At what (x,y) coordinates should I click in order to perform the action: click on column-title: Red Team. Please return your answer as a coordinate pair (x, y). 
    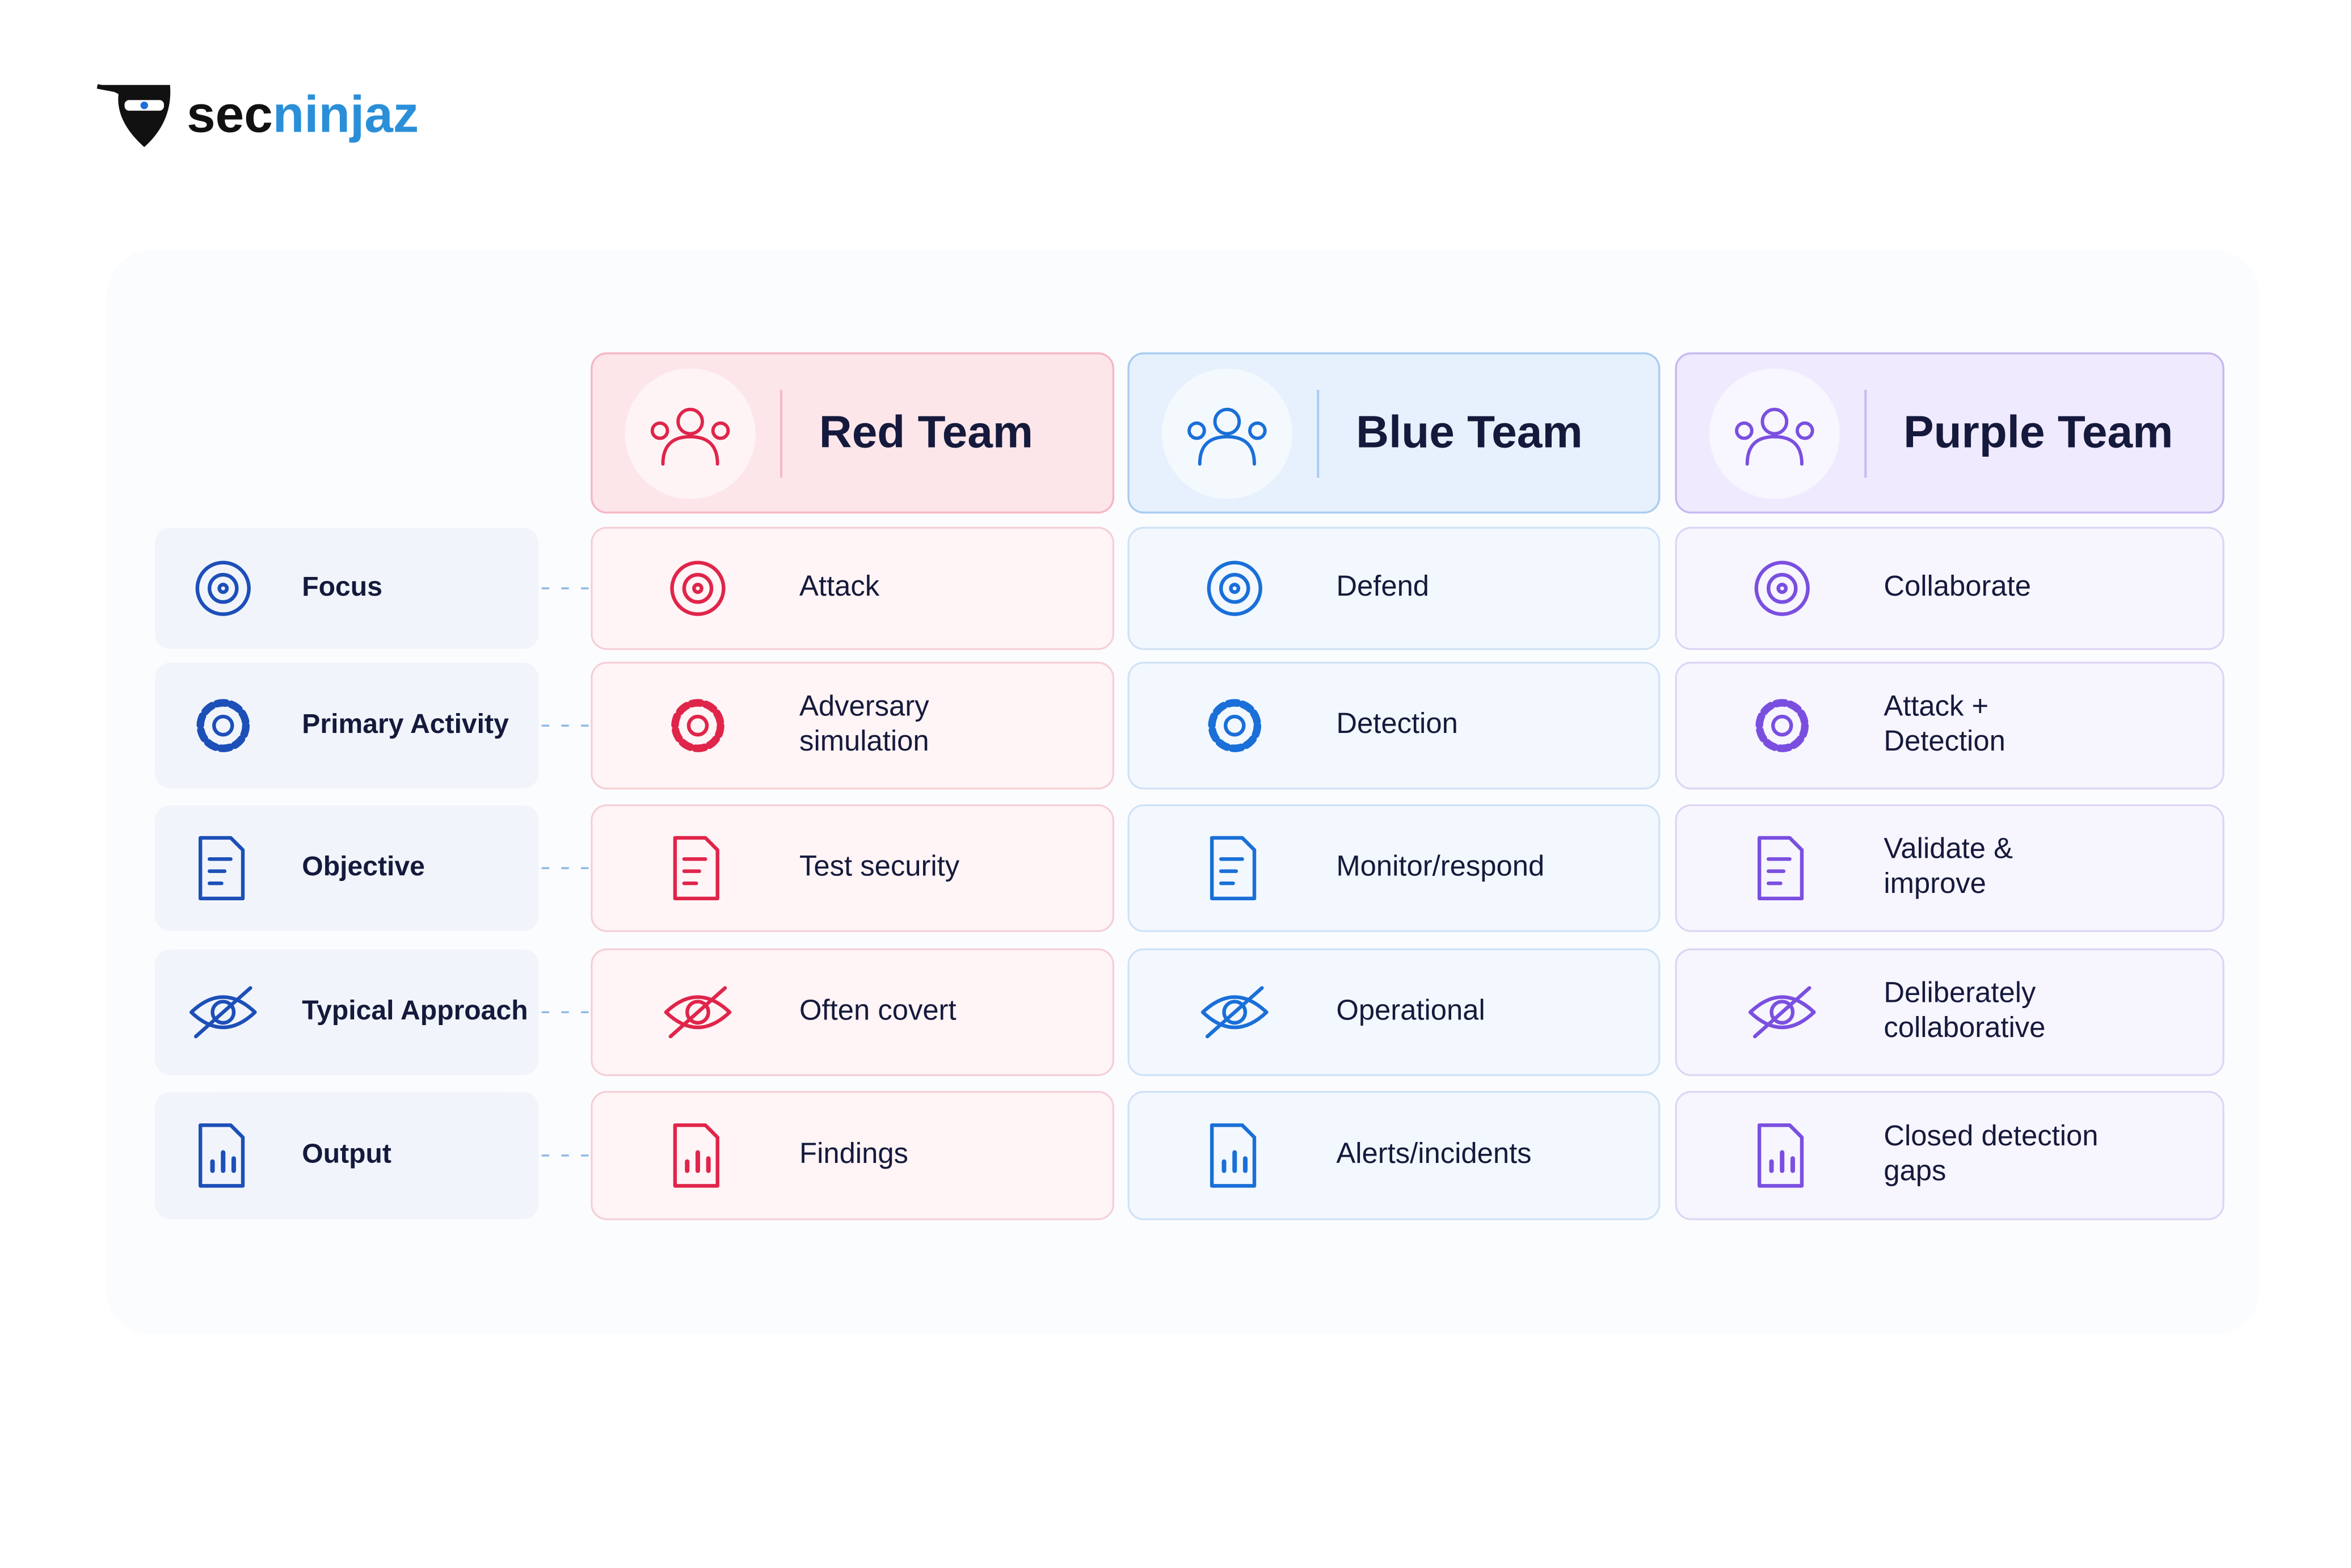
    Looking at the image, I should click on (926, 431).